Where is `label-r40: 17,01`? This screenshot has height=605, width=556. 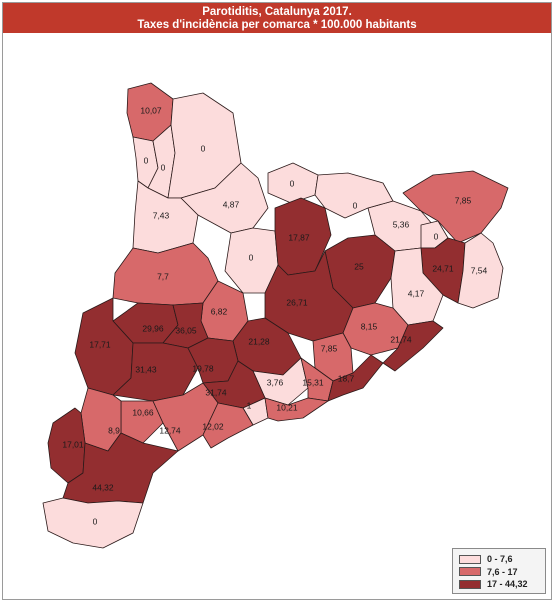
label-r40: 17,01 is located at coordinates (73, 444).